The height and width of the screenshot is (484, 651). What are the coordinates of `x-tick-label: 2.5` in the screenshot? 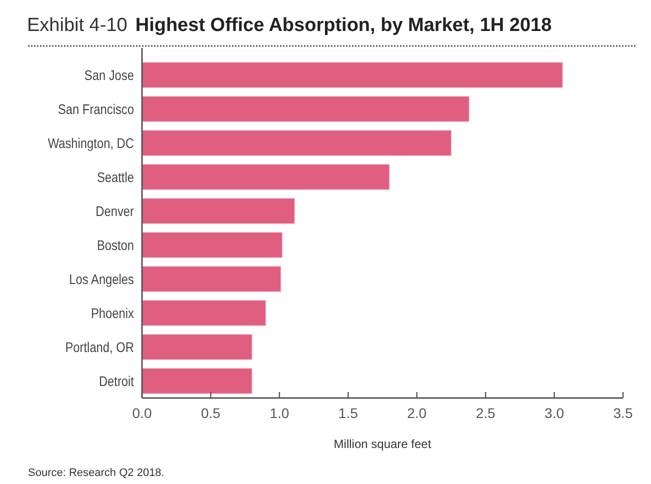 It's located at (486, 413).